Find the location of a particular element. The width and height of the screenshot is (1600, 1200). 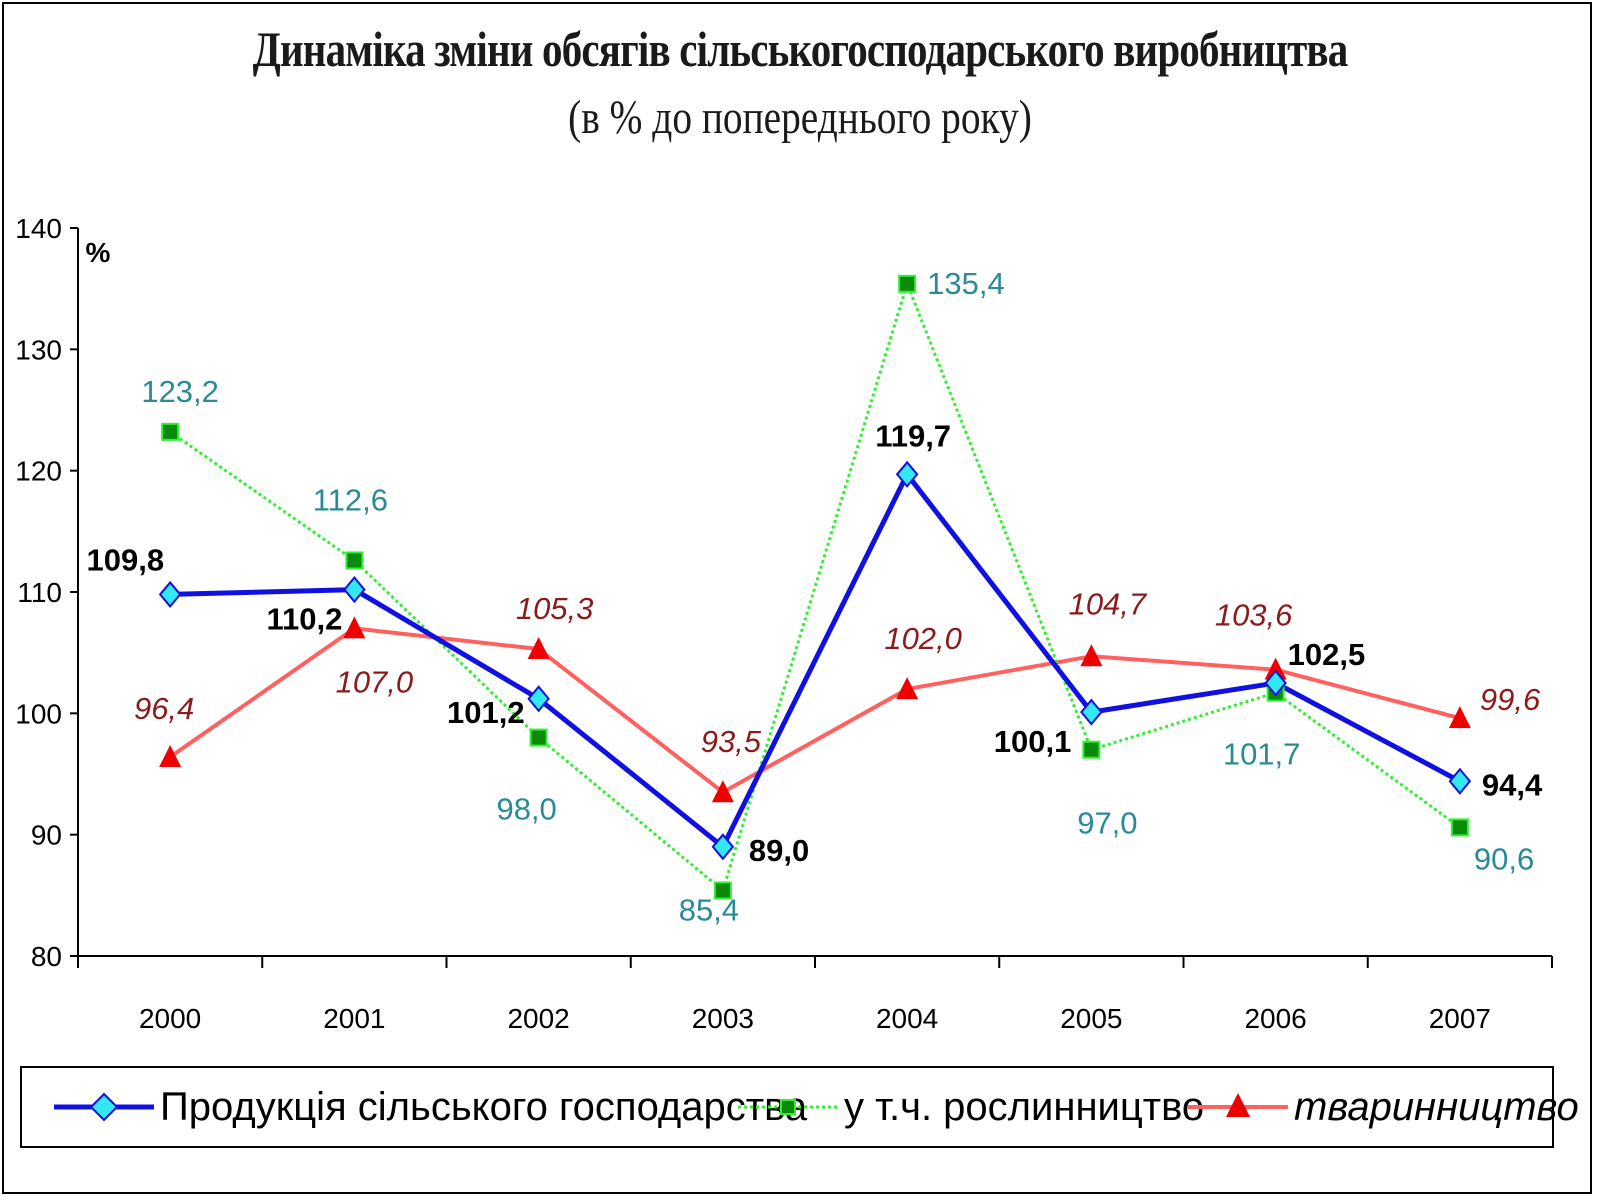

chart-subtitle: (в % до попереднього року) is located at coordinates (800, 117).